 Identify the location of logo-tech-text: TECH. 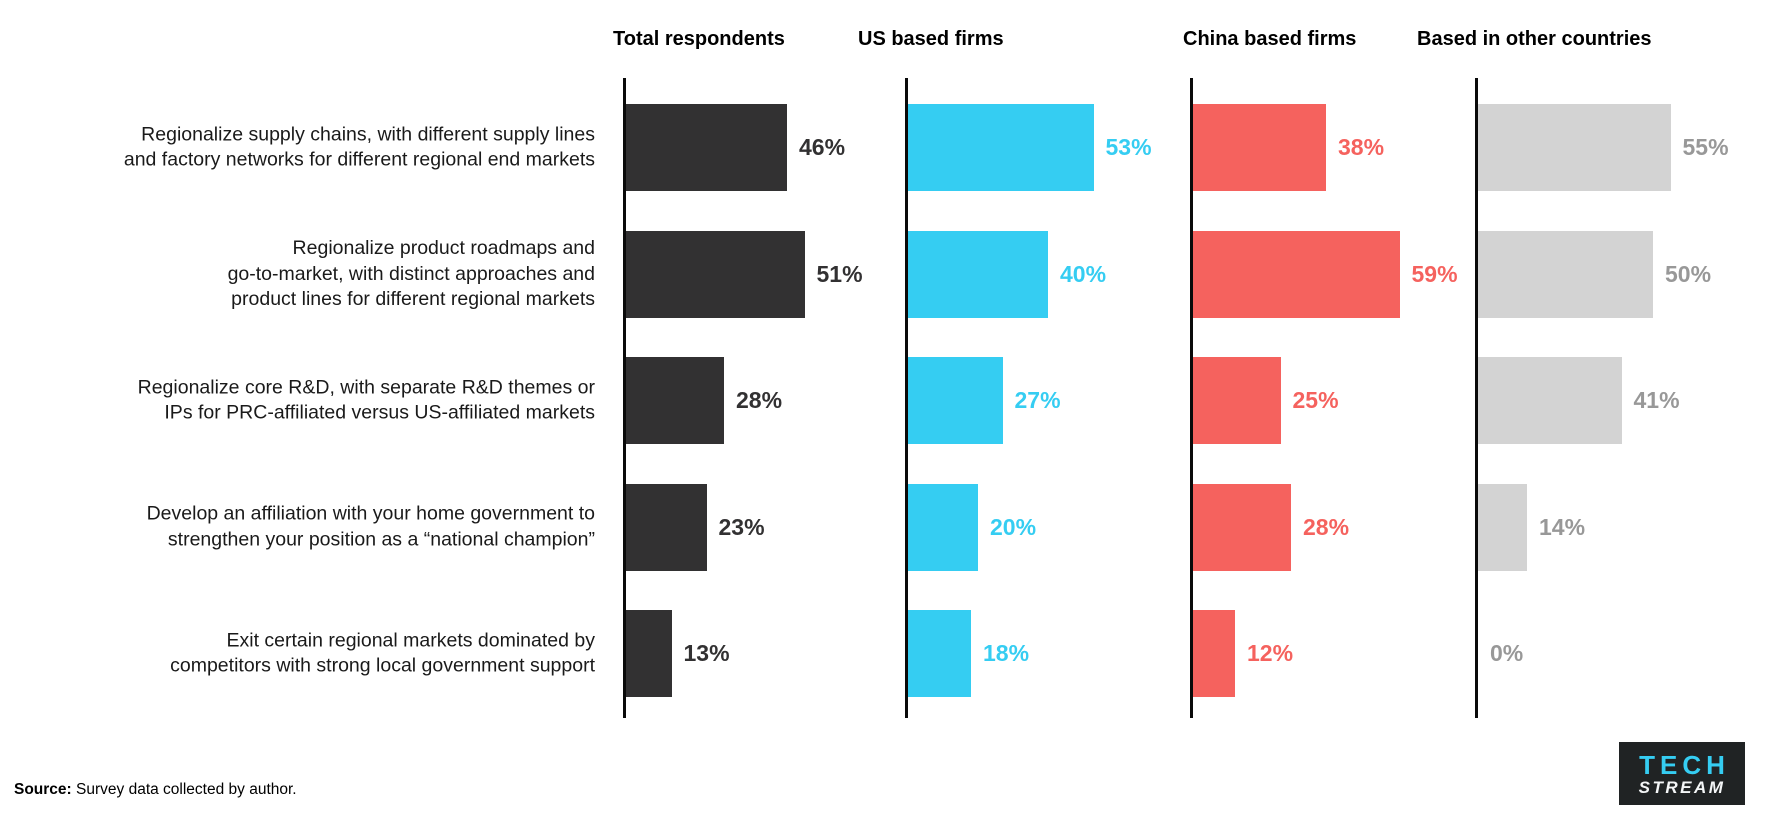
(1684, 764).